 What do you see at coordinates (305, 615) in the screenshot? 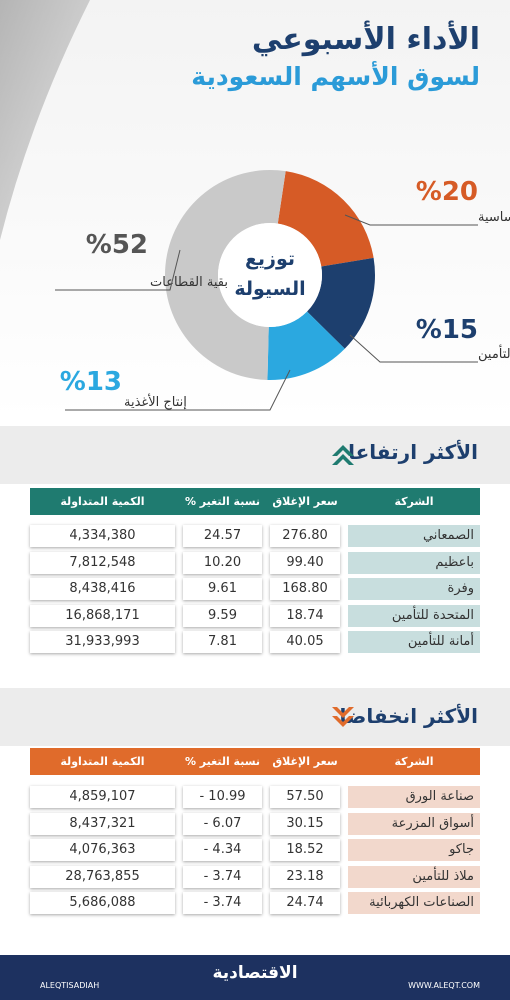
I see `value-cell: 18.74` at bounding box center [305, 615].